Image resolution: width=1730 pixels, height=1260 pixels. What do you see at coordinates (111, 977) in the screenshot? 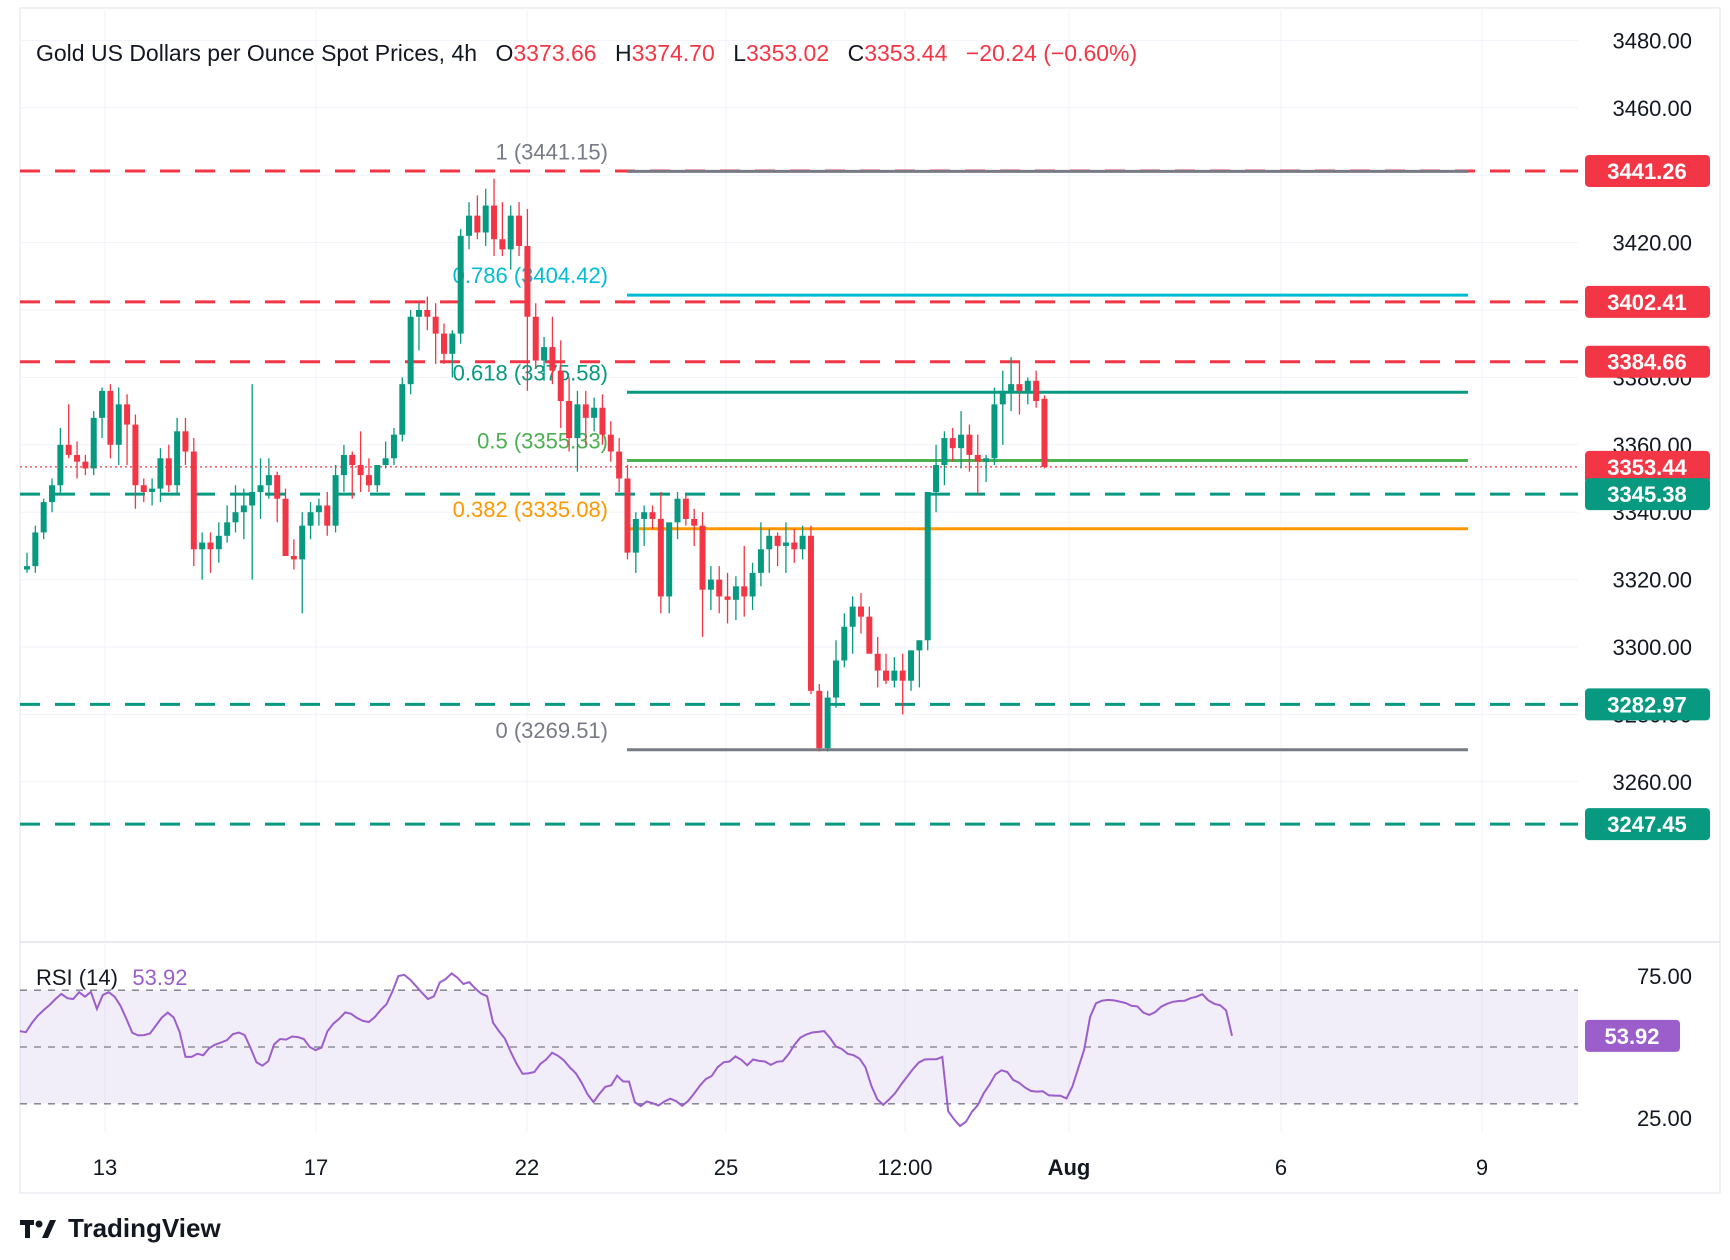
I see `rsi-header: RSI (14) 53.92` at bounding box center [111, 977].